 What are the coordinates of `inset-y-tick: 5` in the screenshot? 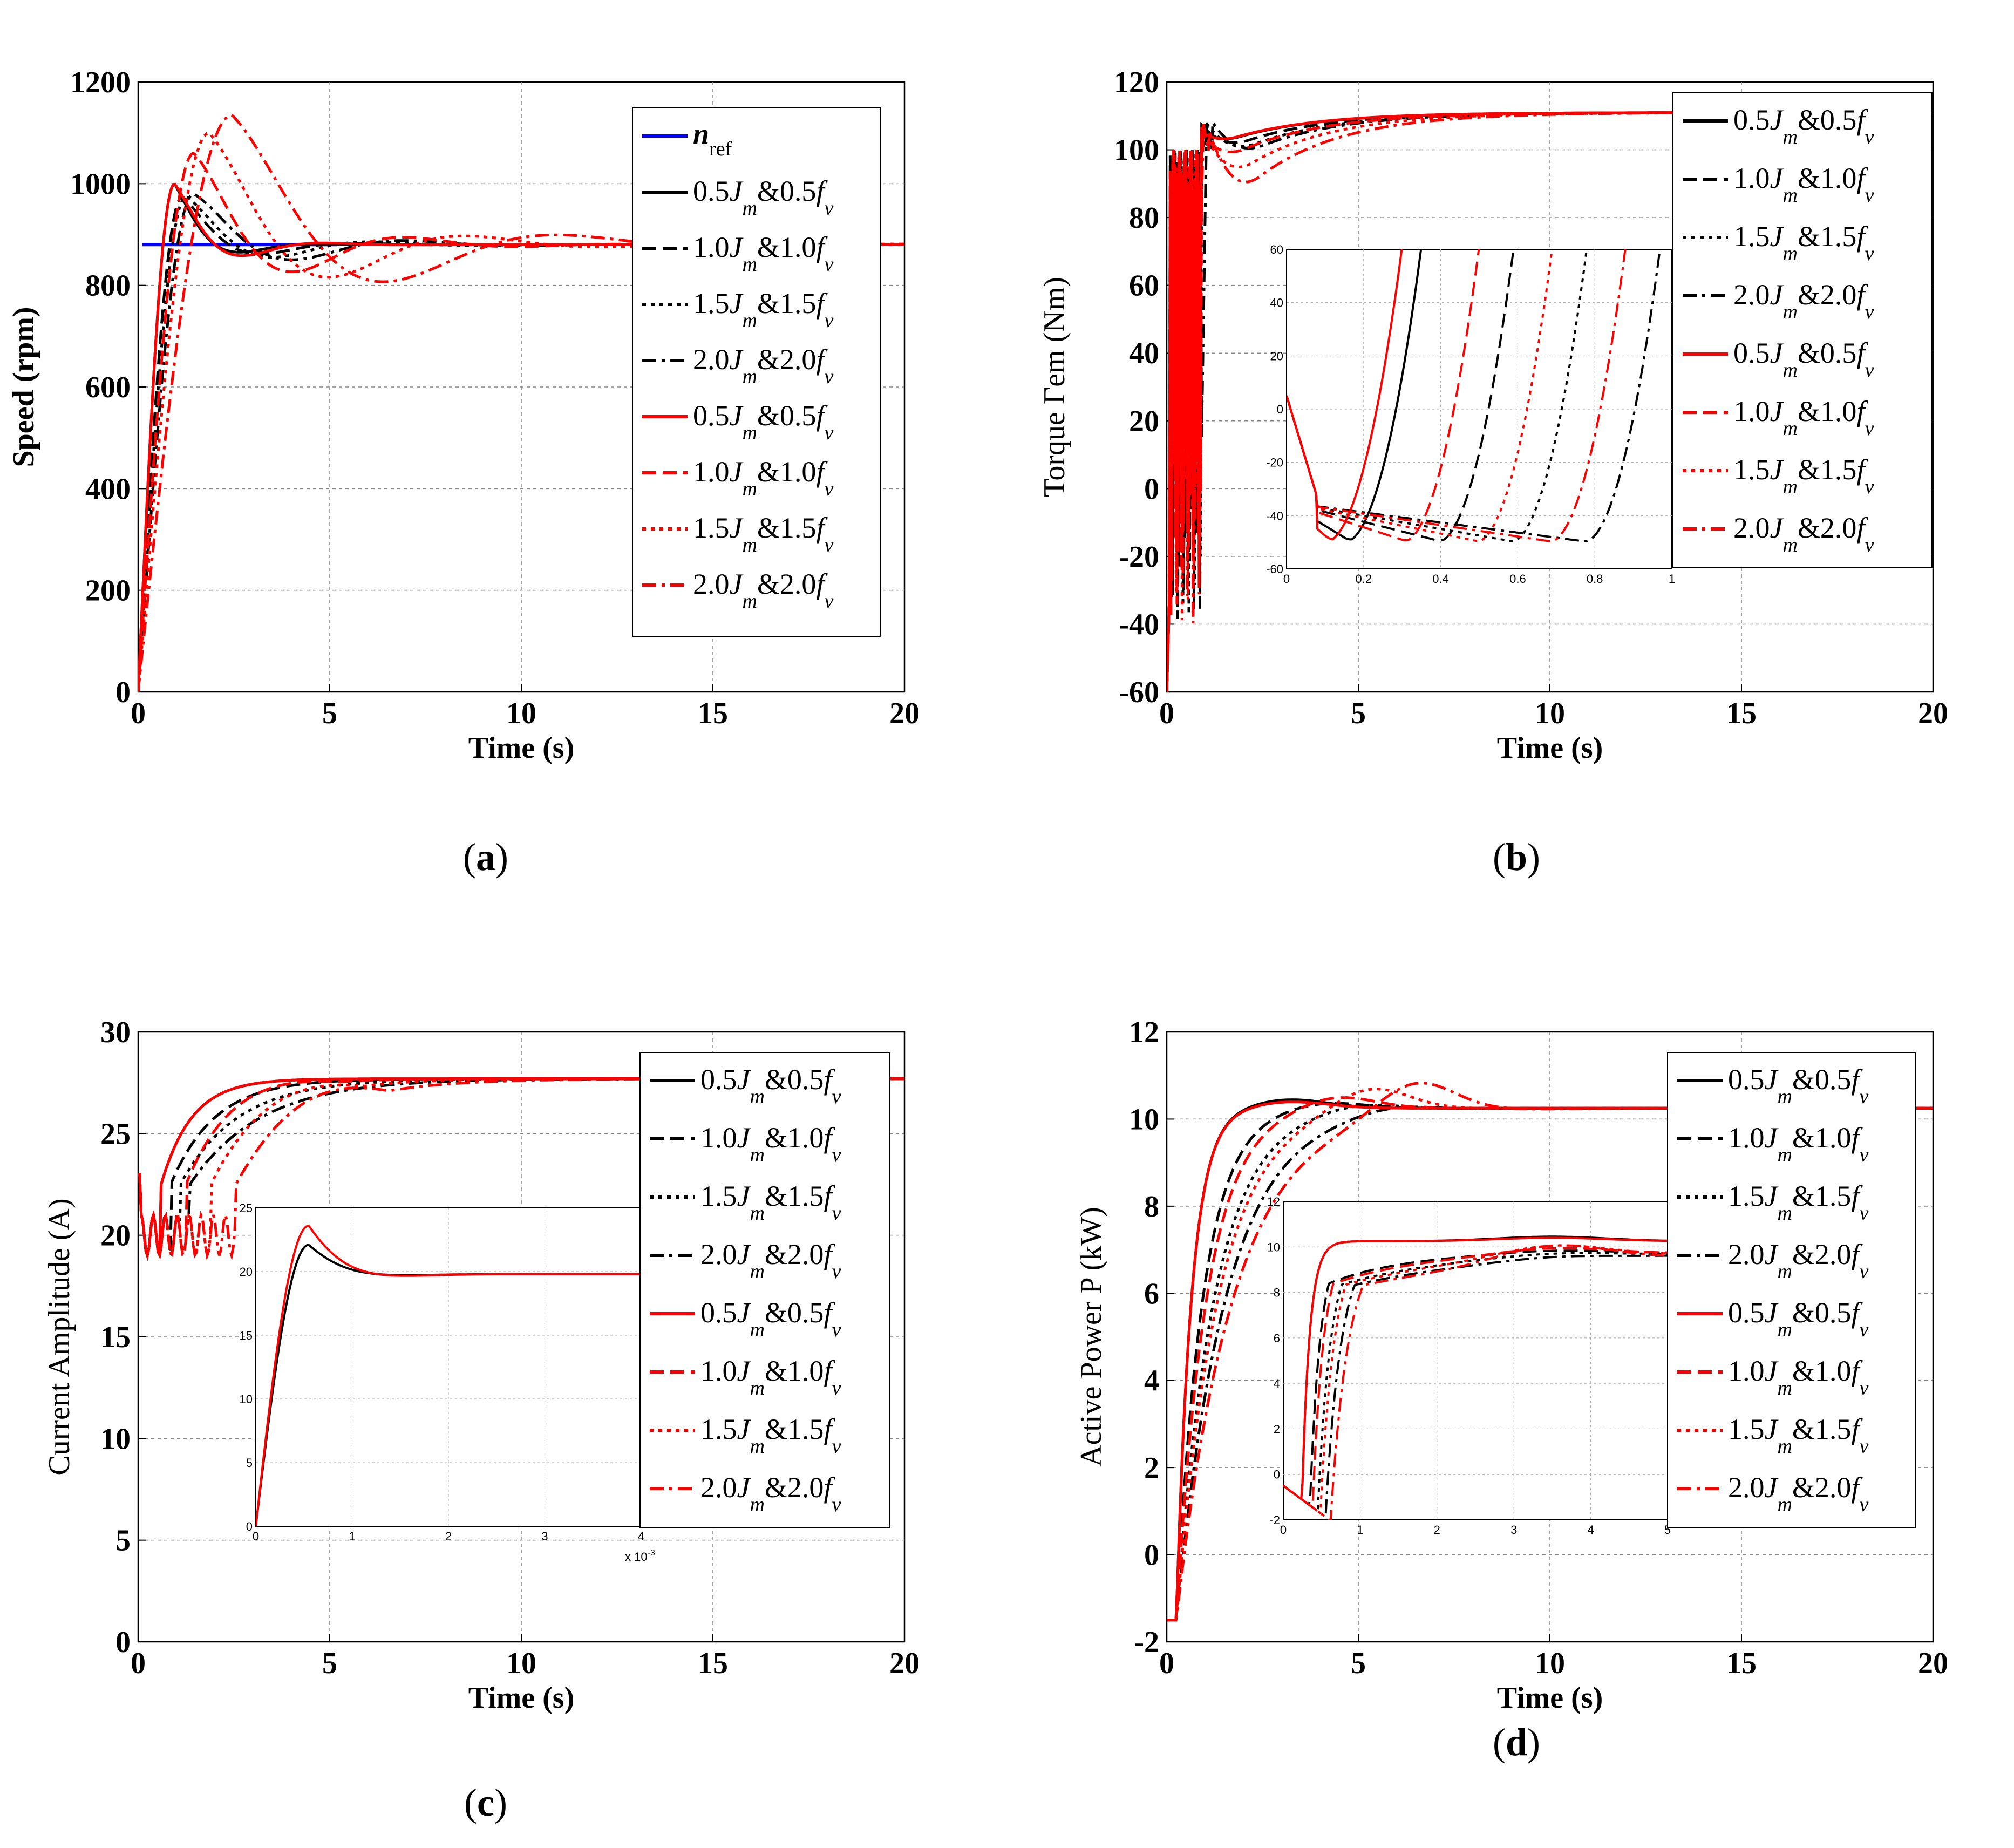 It's located at (250, 1463).